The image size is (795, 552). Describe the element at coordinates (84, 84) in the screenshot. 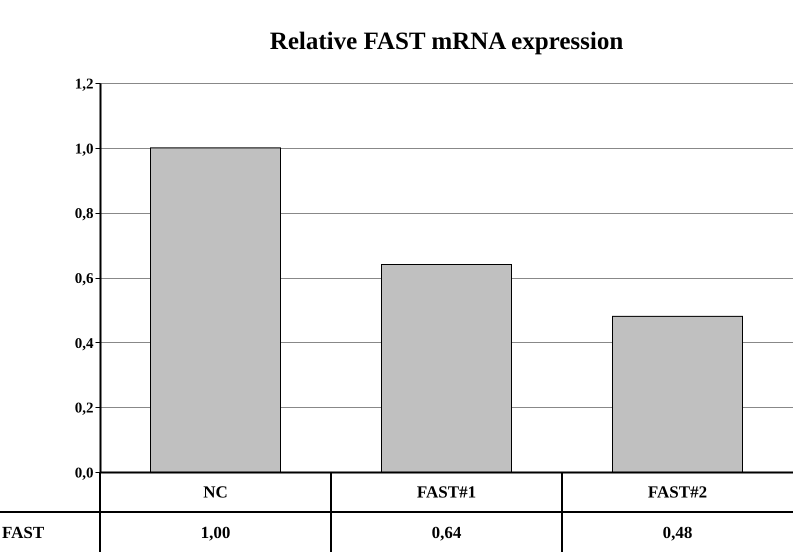

I see `y-tick-label: 1,2` at that location.